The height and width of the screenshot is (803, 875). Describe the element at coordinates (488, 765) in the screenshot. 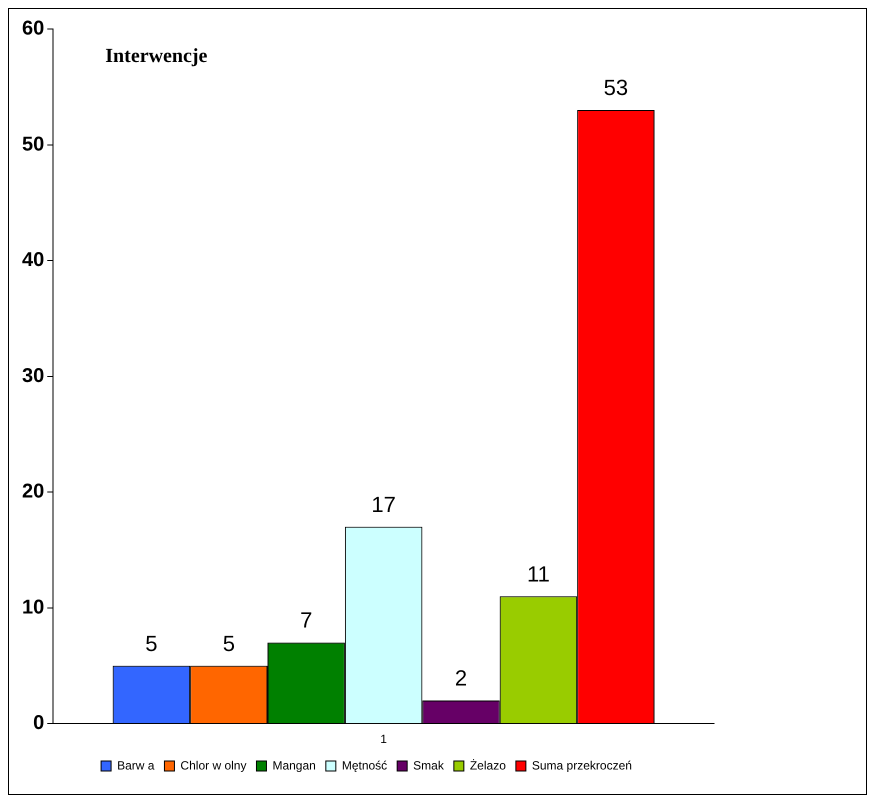

I see `legend-label: Żelazo` at that location.